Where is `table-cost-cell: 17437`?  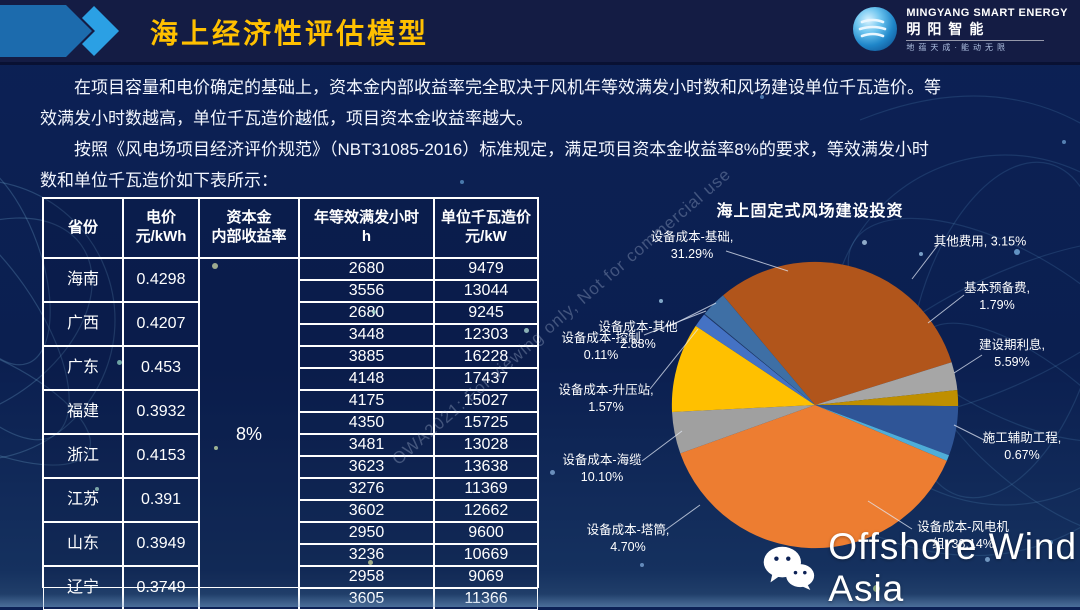
table-cost-cell: 17437 is located at coordinates (486, 379).